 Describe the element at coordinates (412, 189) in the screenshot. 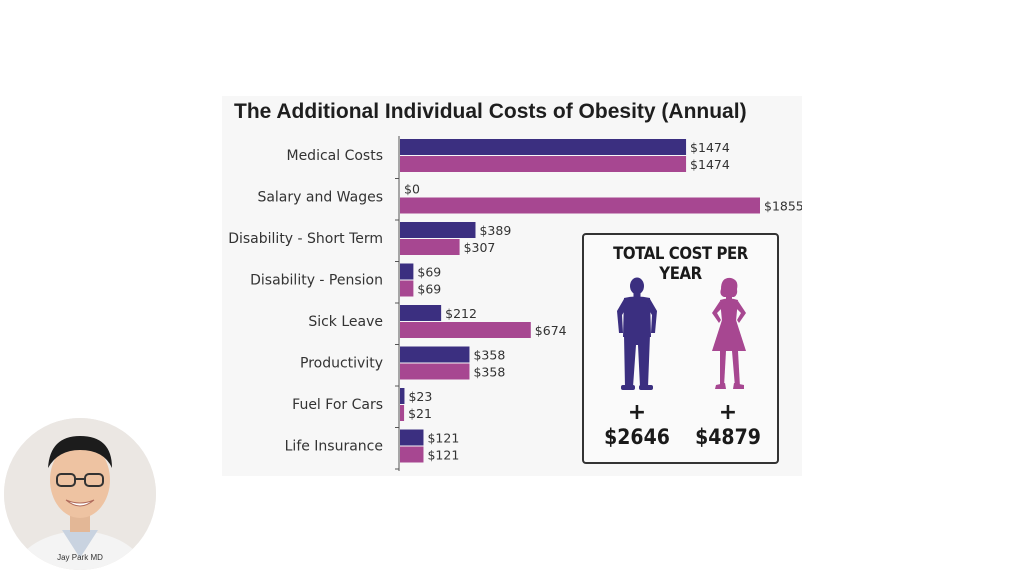

I see `value-label: $0` at that location.